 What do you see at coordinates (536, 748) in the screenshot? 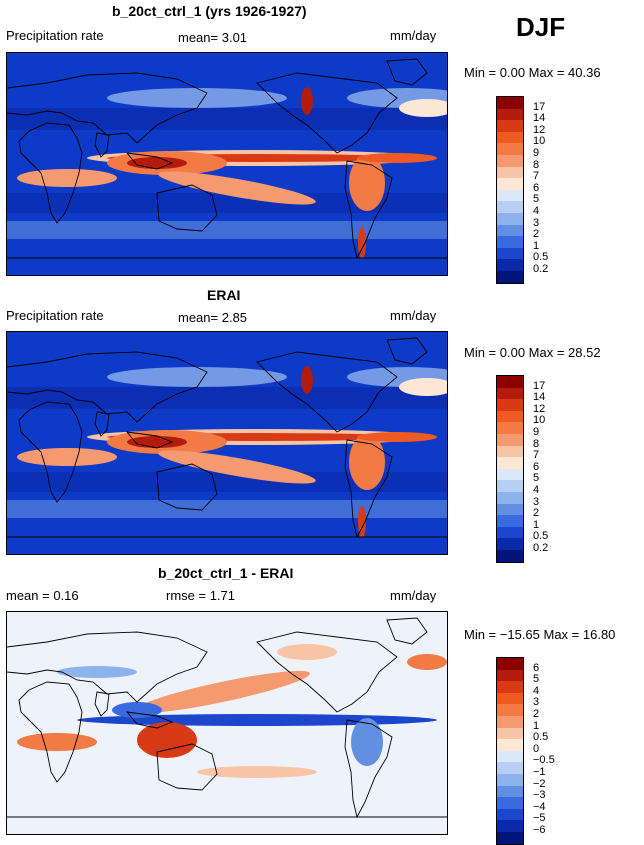
I see `colorbar-tick-label: 0` at bounding box center [536, 748].